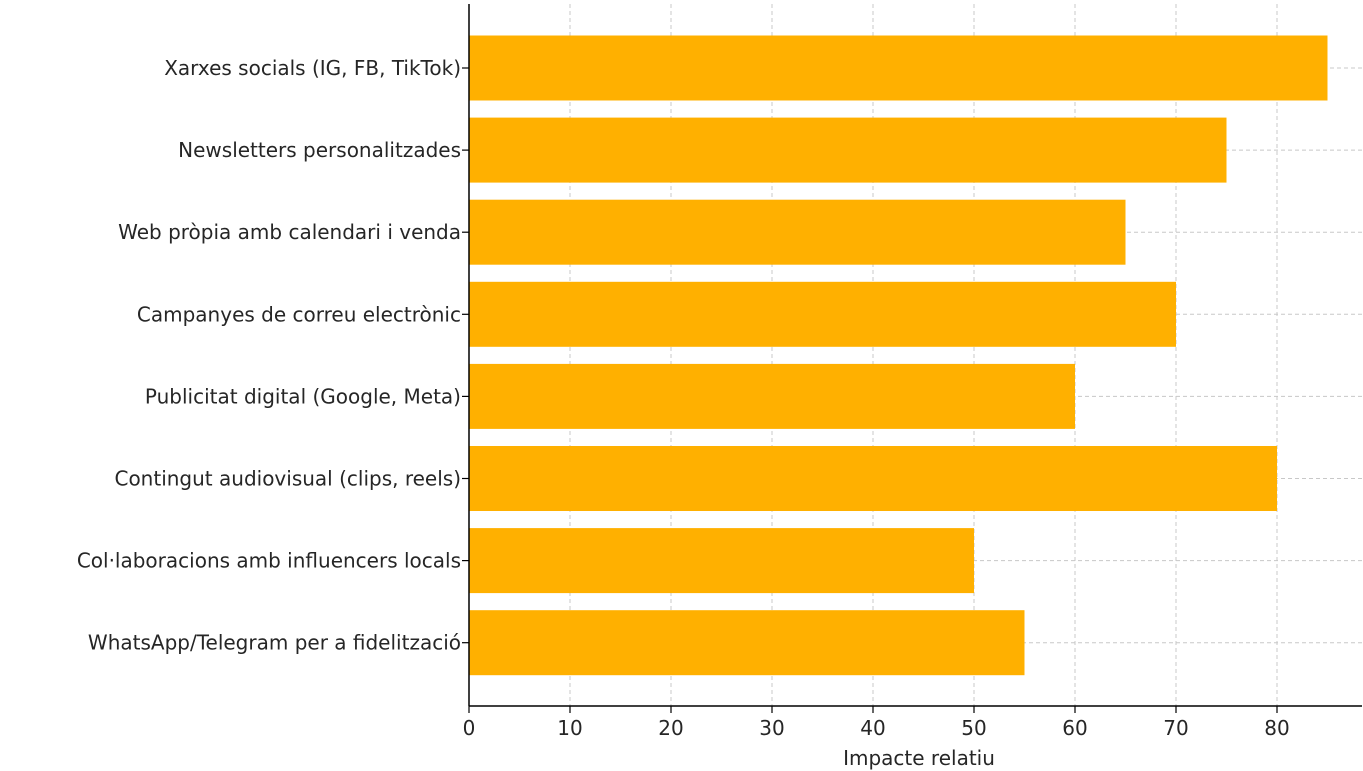 The width and height of the screenshot is (1363, 771). I want to click on x-tick-label: 50, so click(973, 728).